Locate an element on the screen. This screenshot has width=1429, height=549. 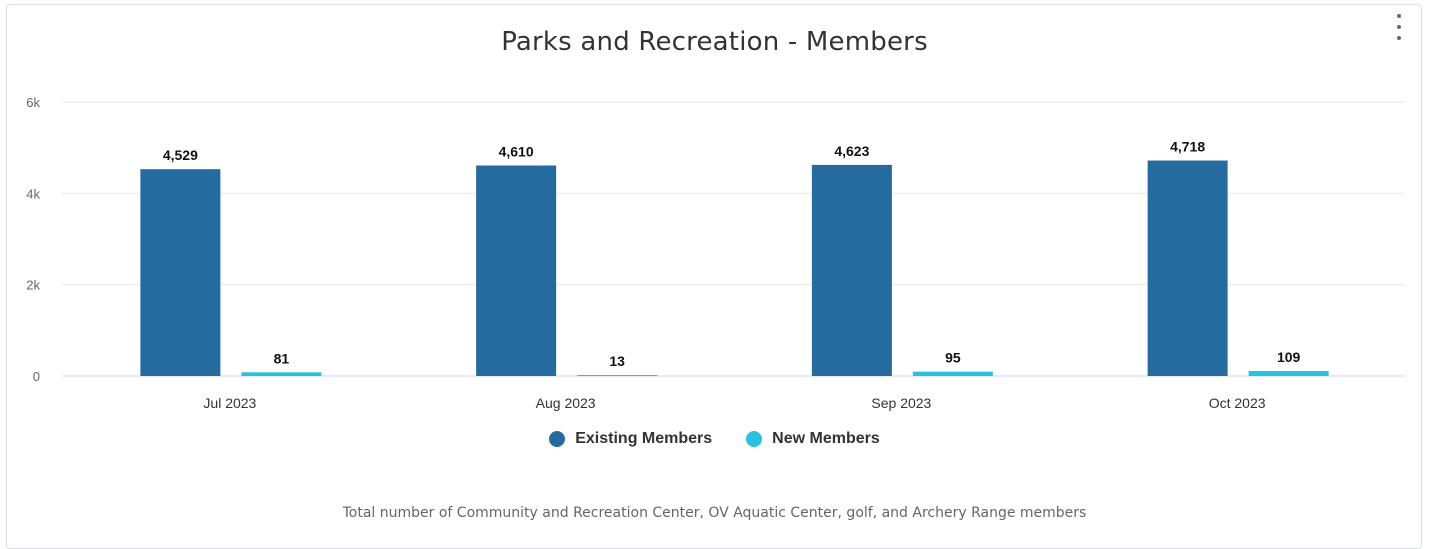
data-label: 4,529 is located at coordinates (180, 155).